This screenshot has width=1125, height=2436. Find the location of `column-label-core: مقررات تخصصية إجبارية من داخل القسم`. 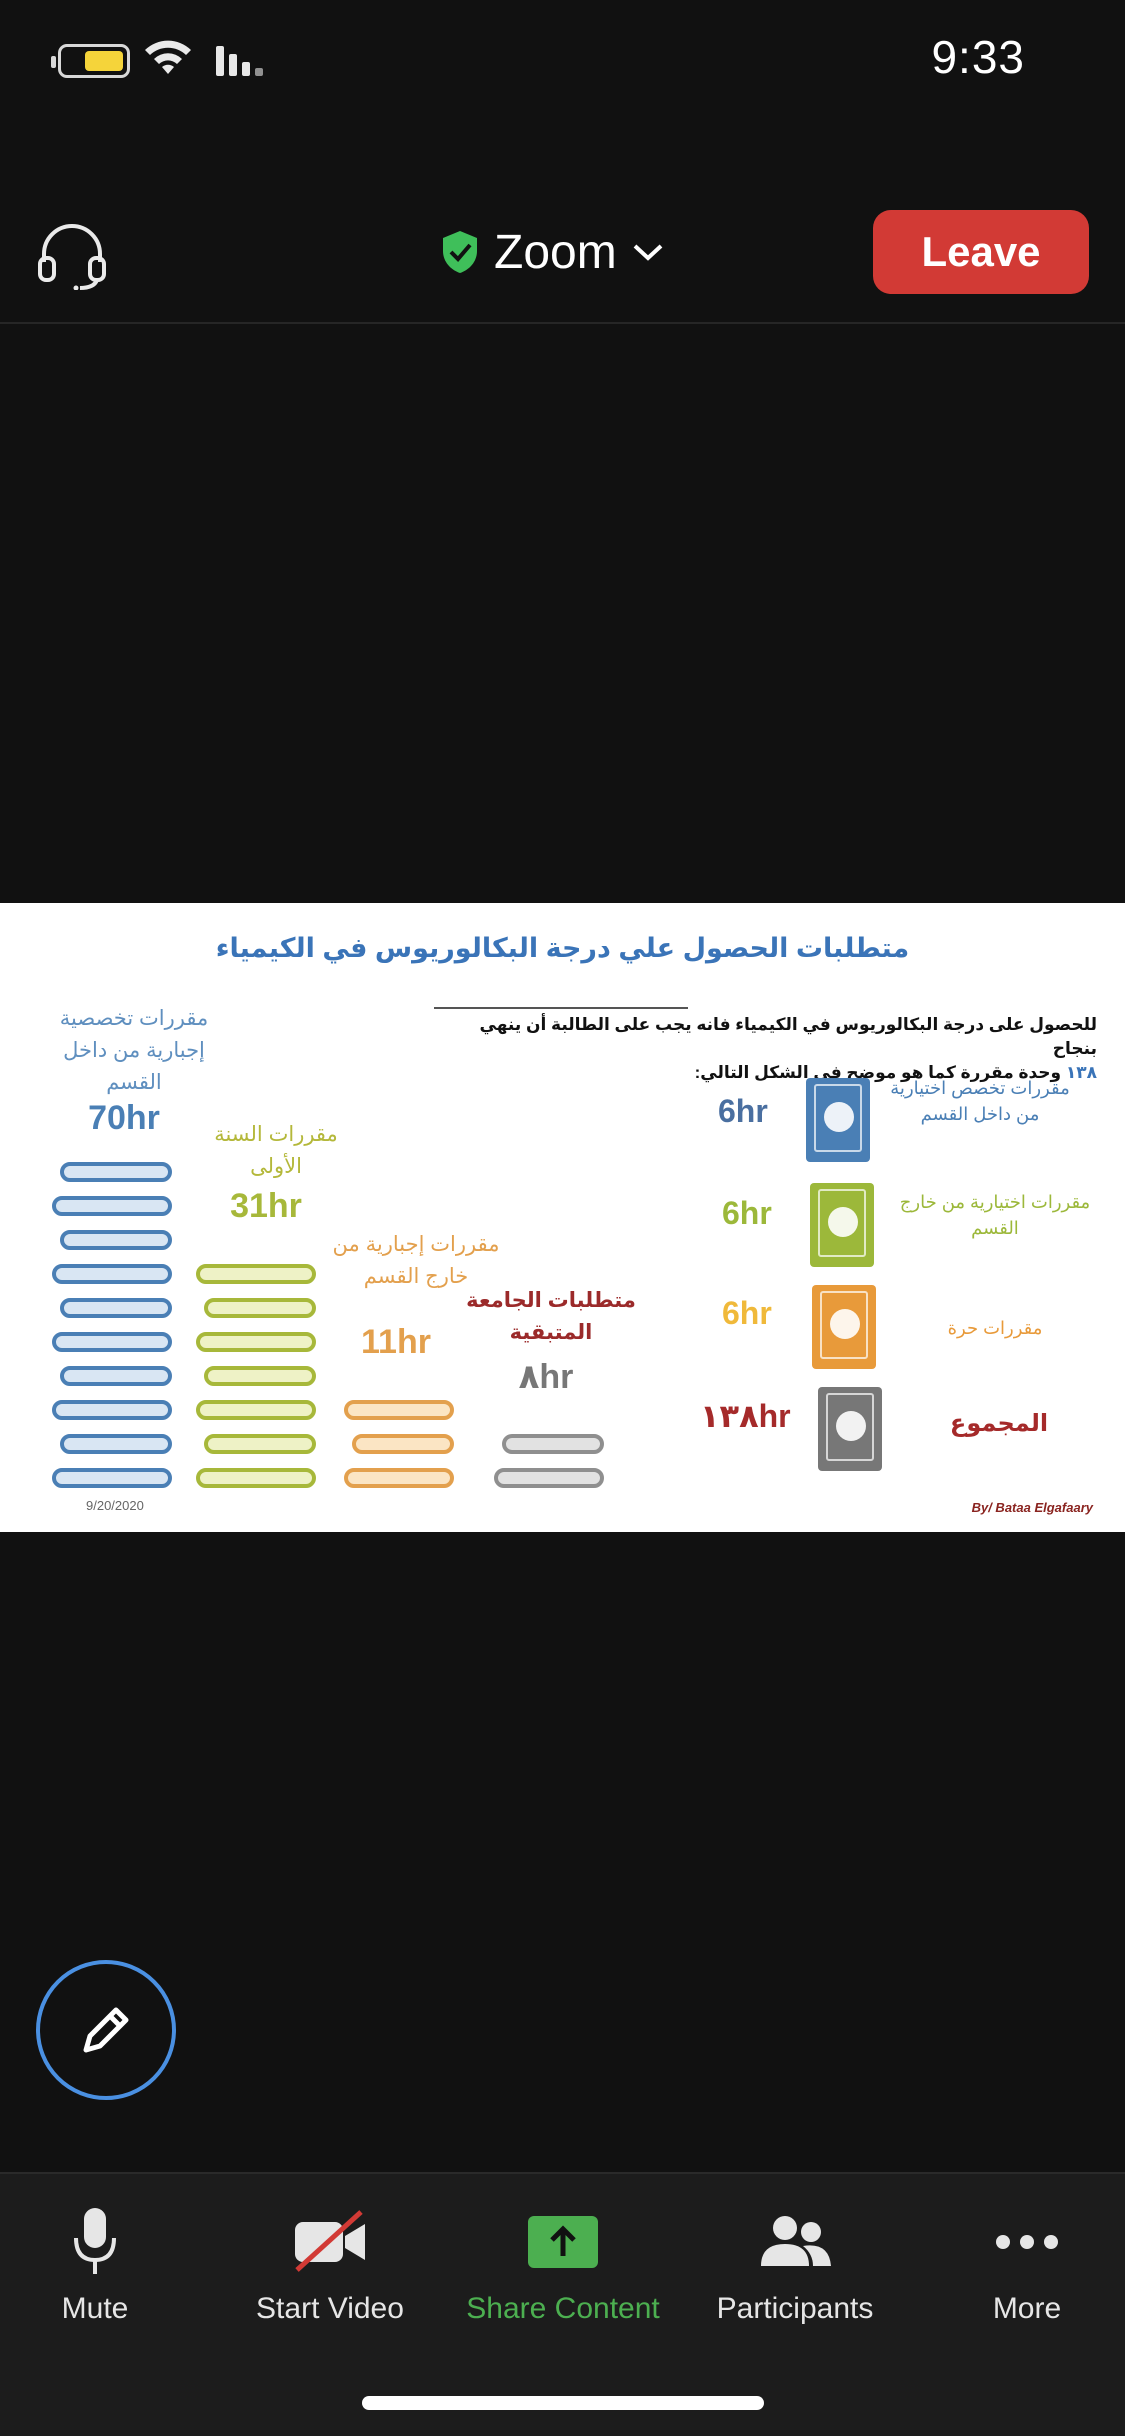

column-label-core: مقررات تخصصية إجبارية من داخل القسم is located at coordinates (134, 1050).